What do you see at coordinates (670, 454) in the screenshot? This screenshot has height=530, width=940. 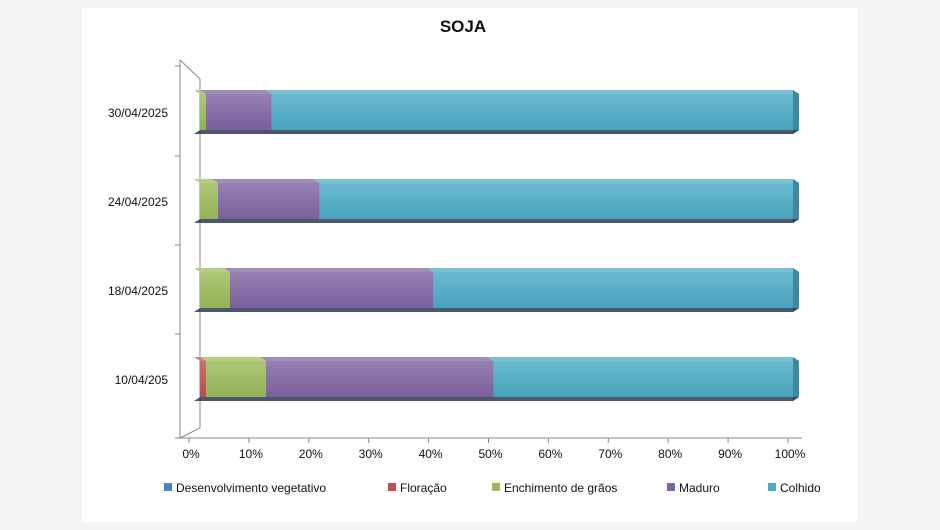 I see `x-tick-label: 80%` at bounding box center [670, 454].